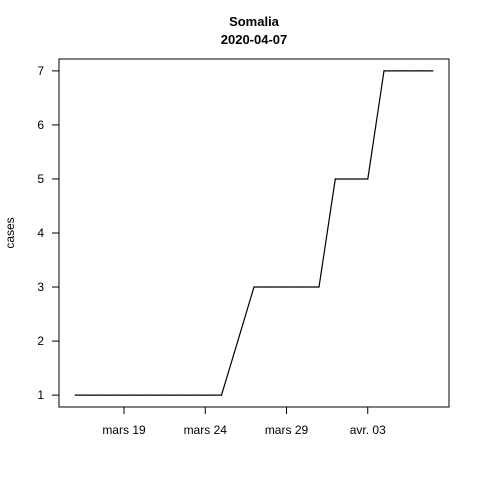  Describe the element at coordinates (206, 430) in the screenshot. I see `x-tick-label: mars 24` at that location.